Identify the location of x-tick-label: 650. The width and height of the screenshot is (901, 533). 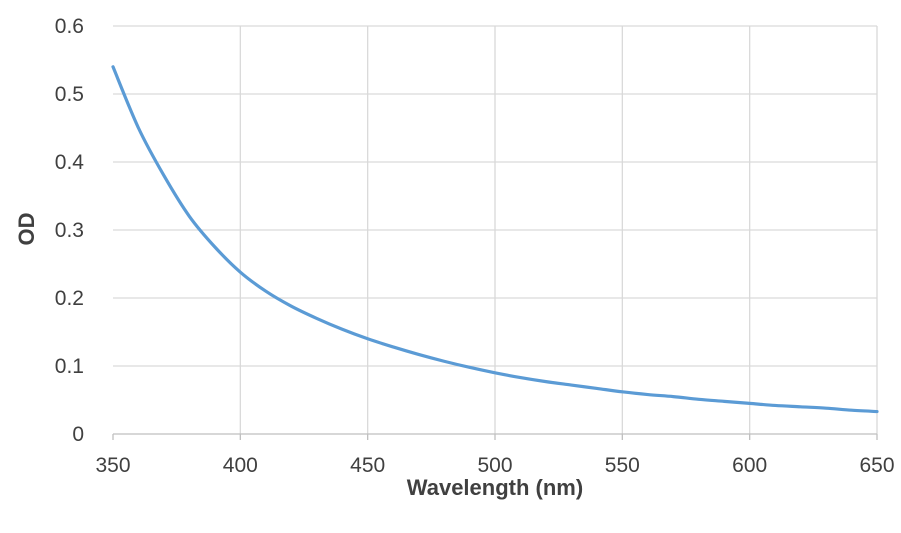
(876, 465).